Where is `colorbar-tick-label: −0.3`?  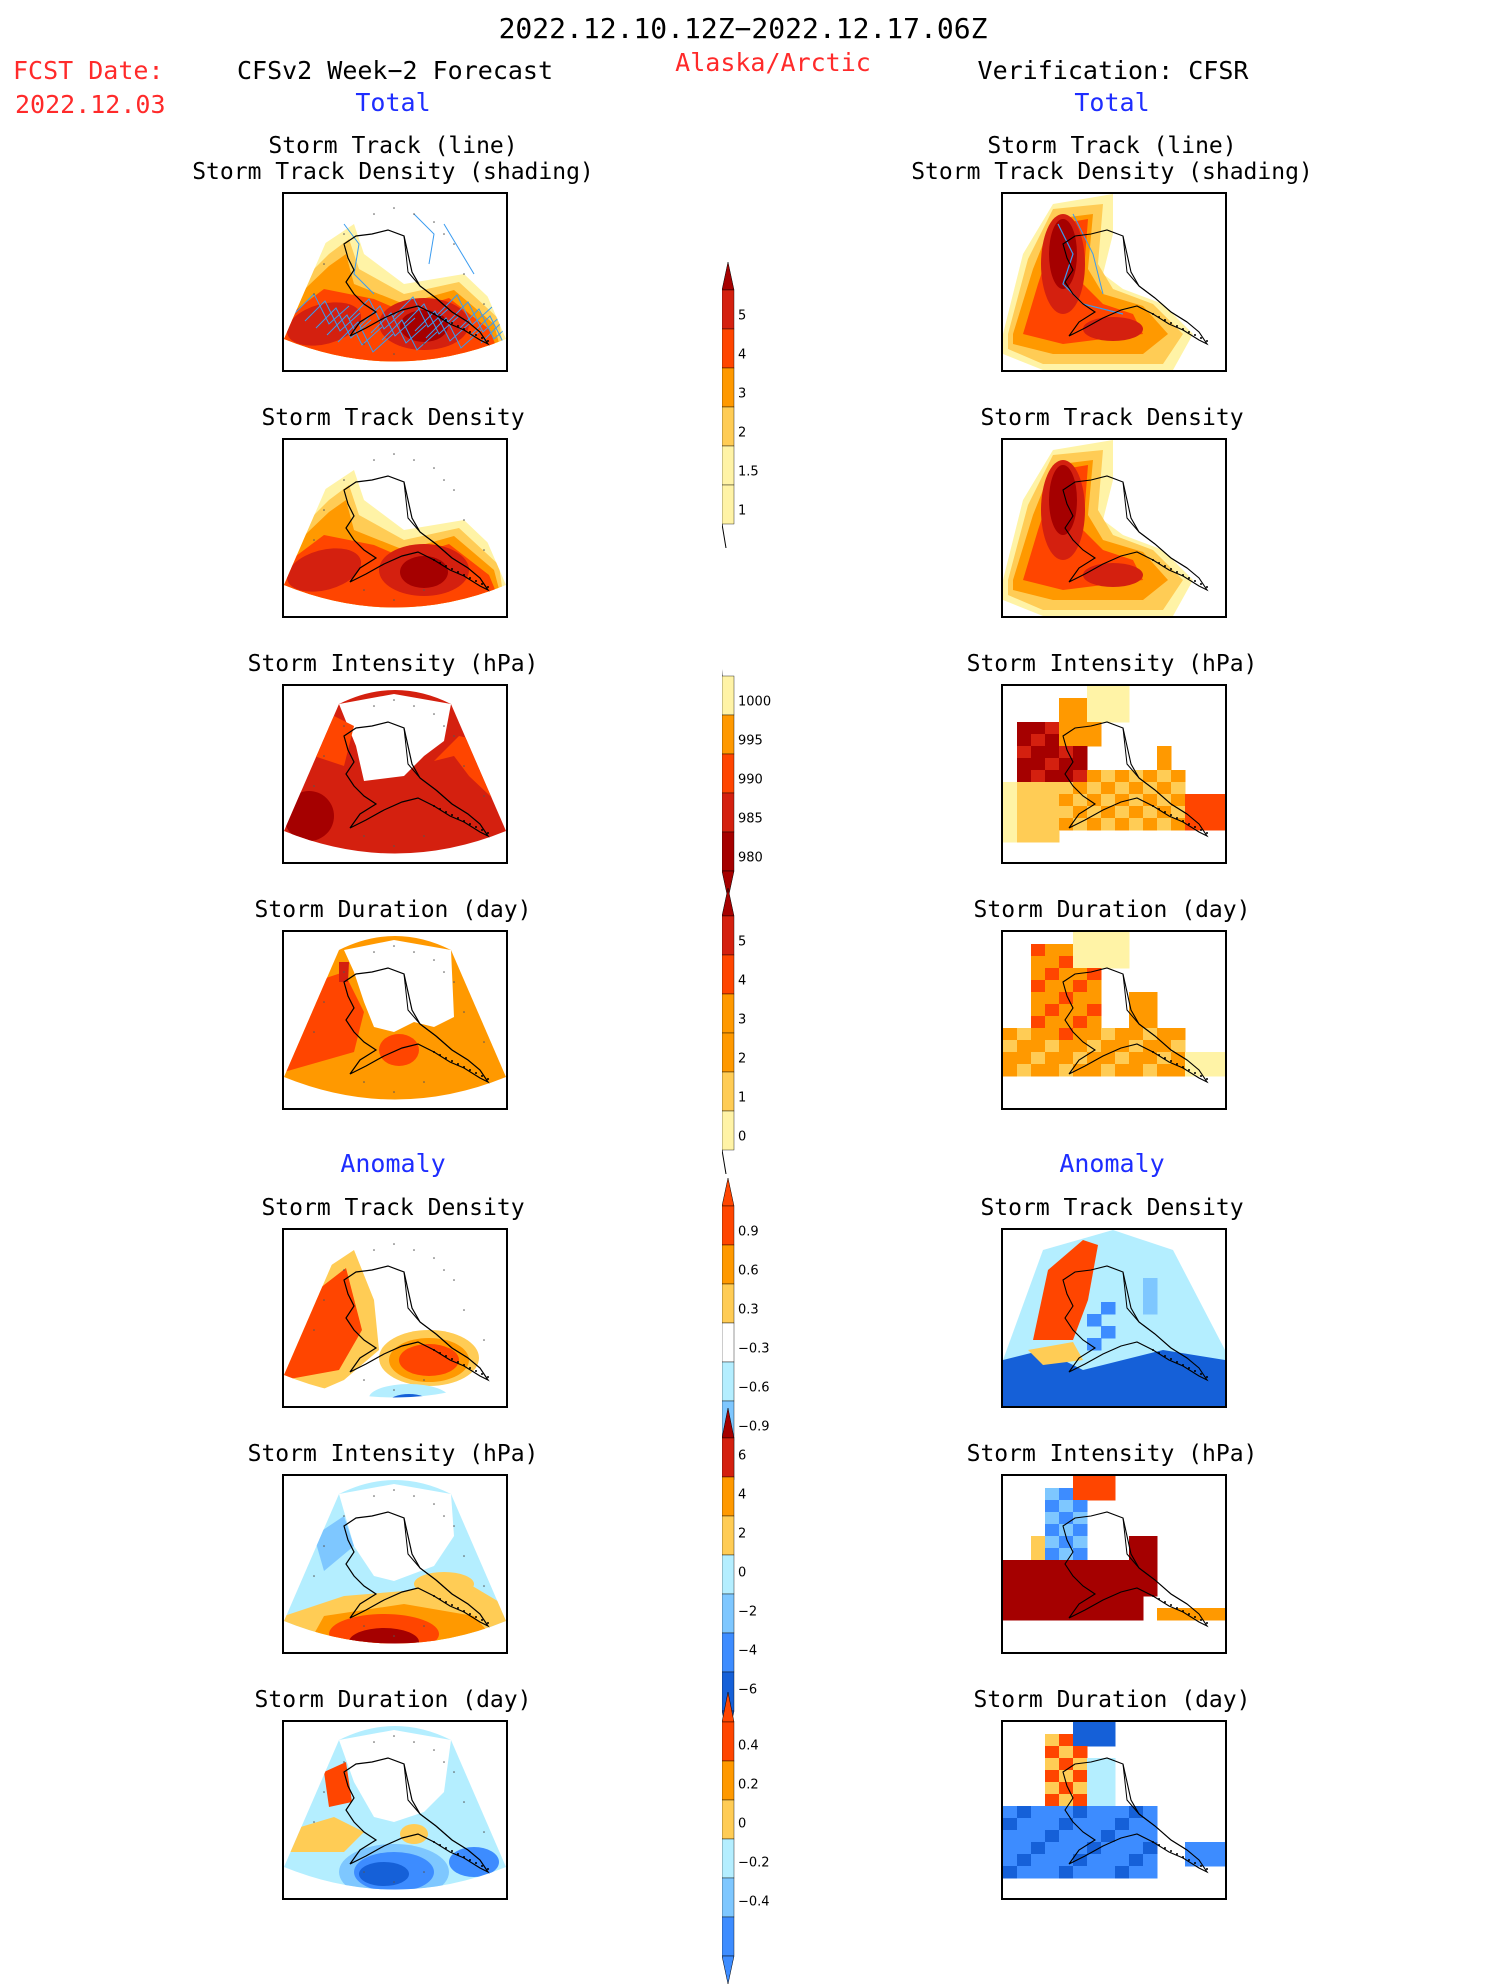
colorbar-tick-label: −0.3 is located at coordinates (754, 1348).